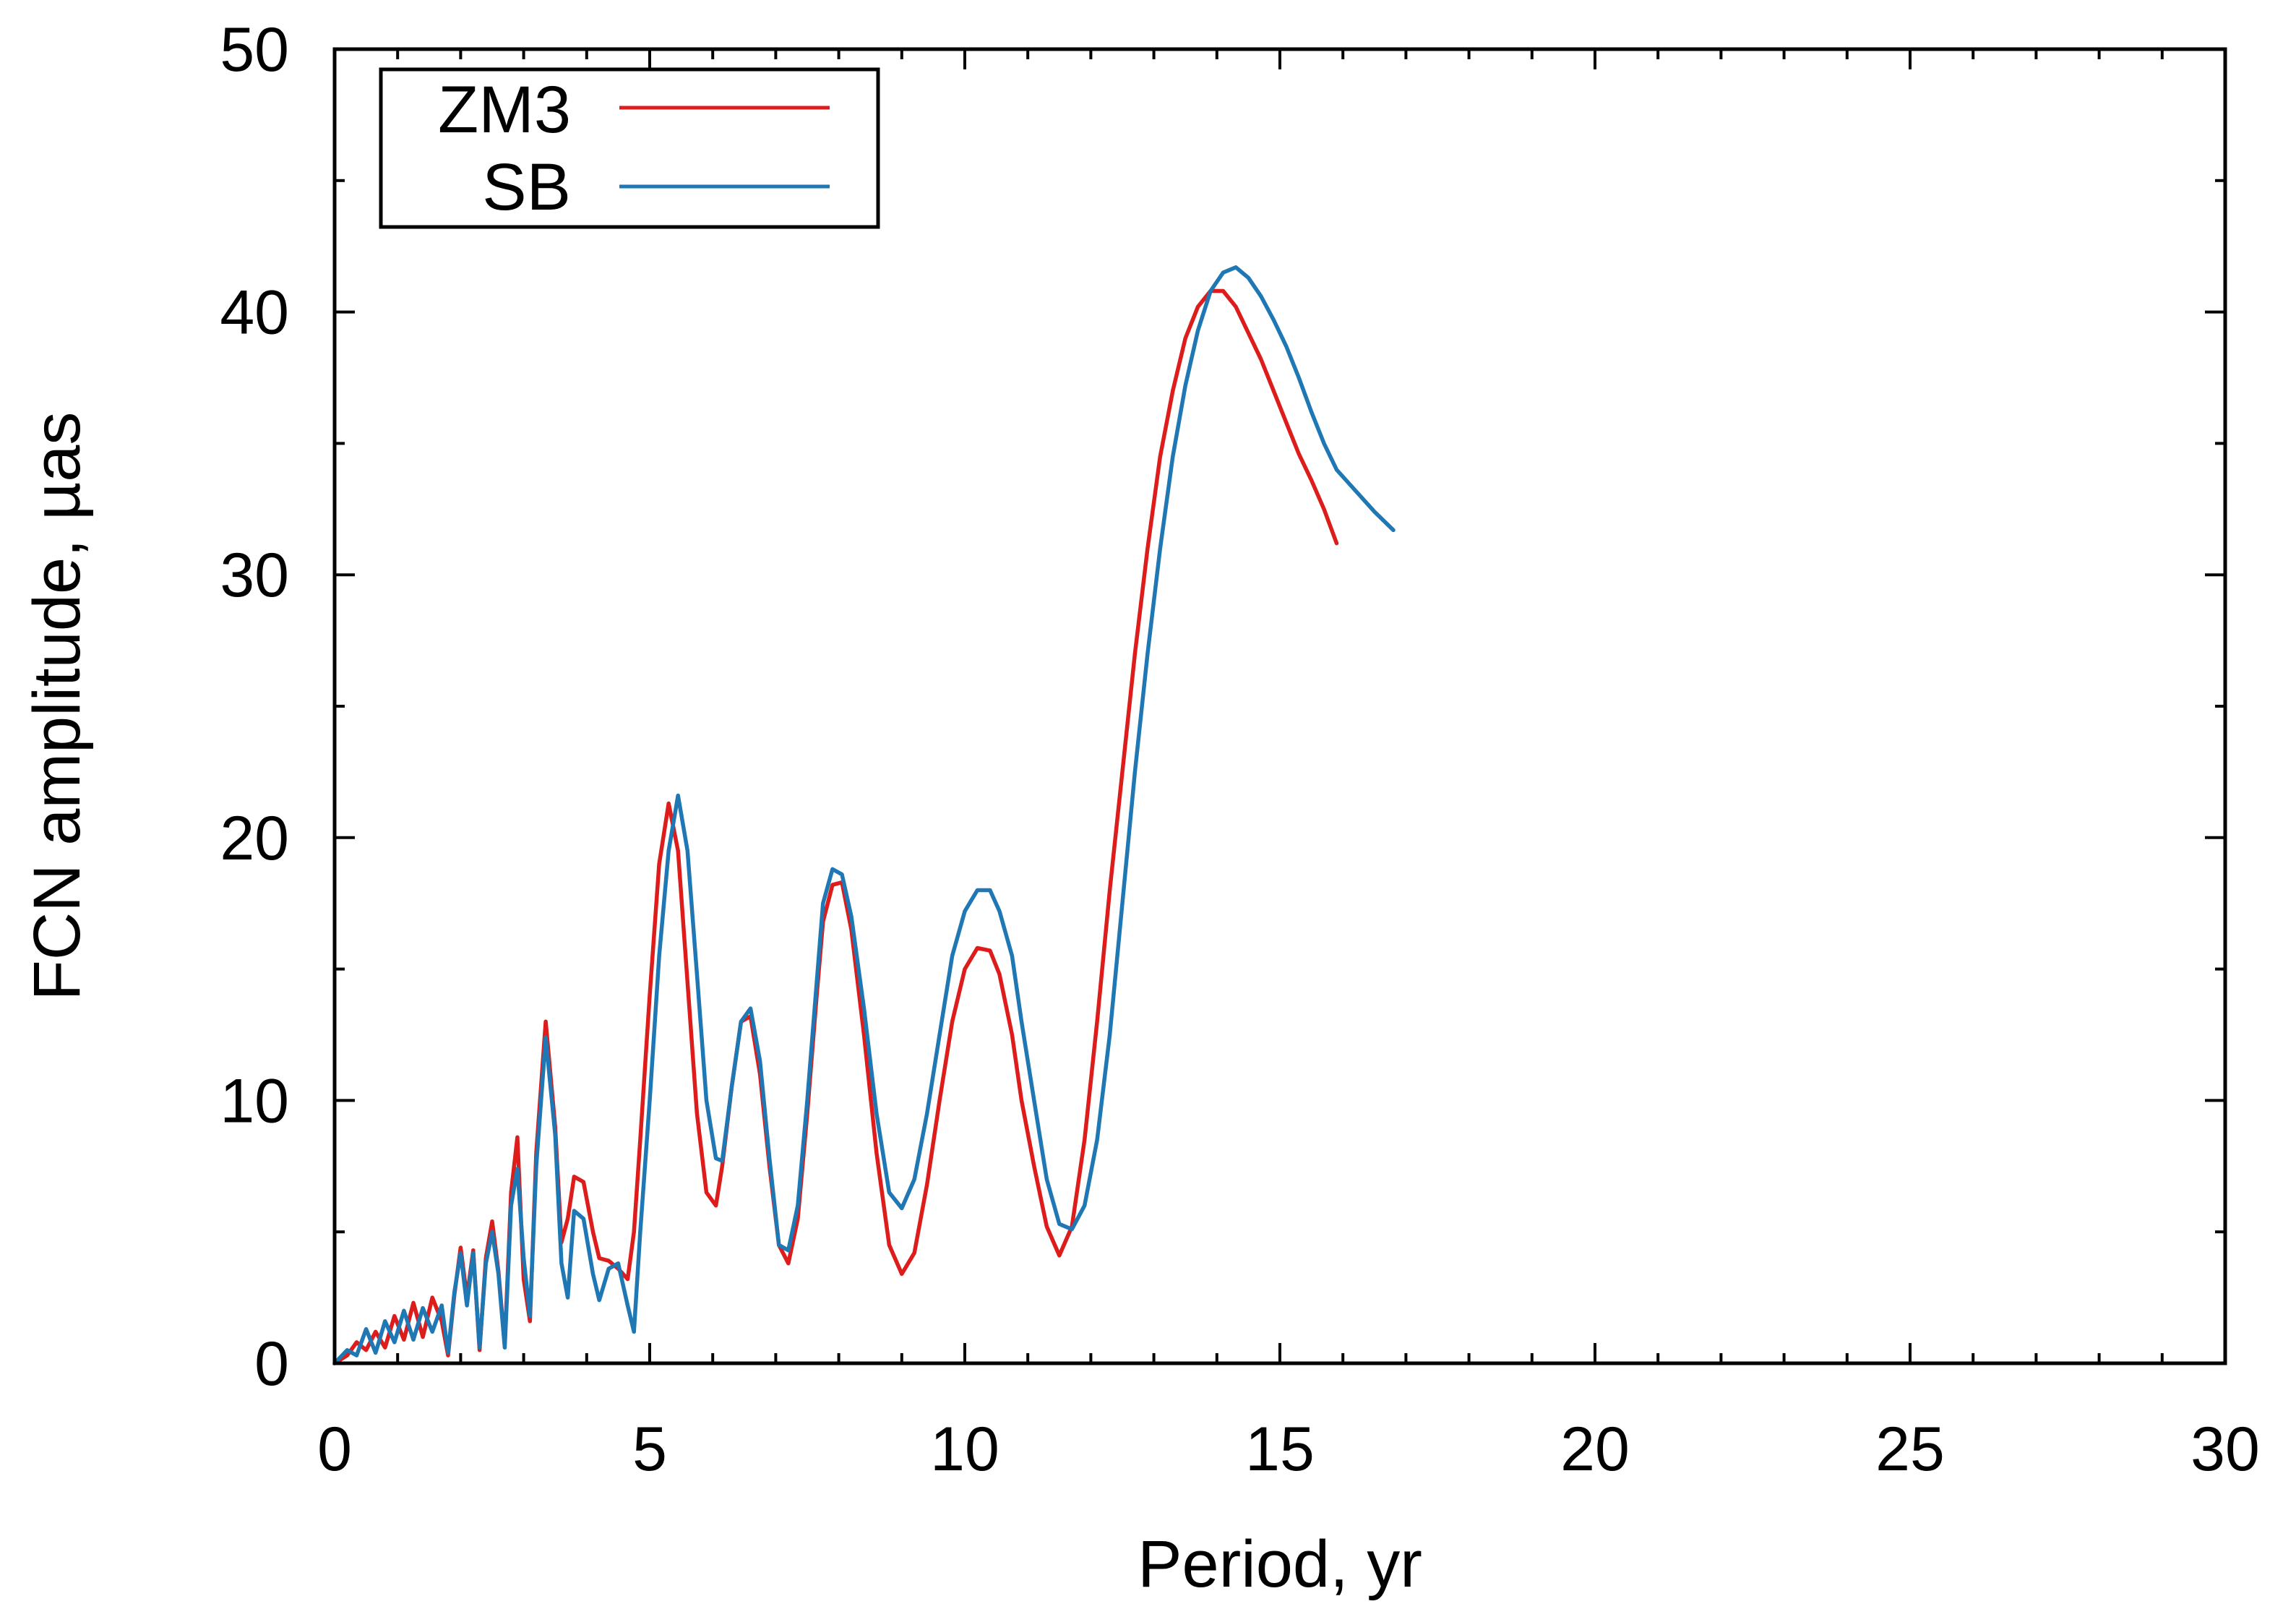  Describe the element at coordinates (254, 313) in the screenshot. I see `y-tick-label: 40` at that location.